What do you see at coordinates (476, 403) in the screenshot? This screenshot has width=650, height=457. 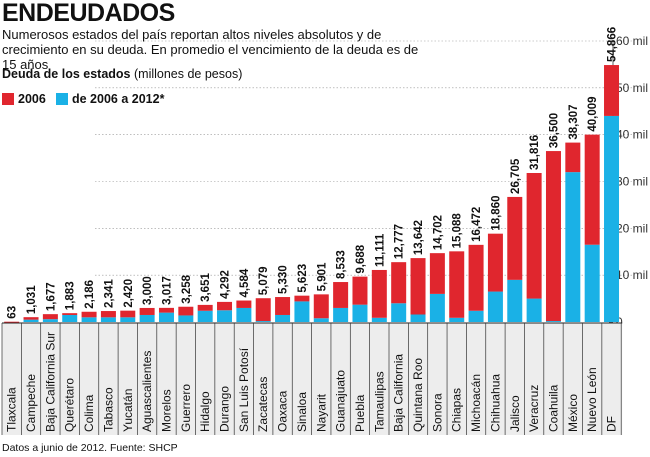 I see `category-label: Michoacán` at bounding box center [476, 403].